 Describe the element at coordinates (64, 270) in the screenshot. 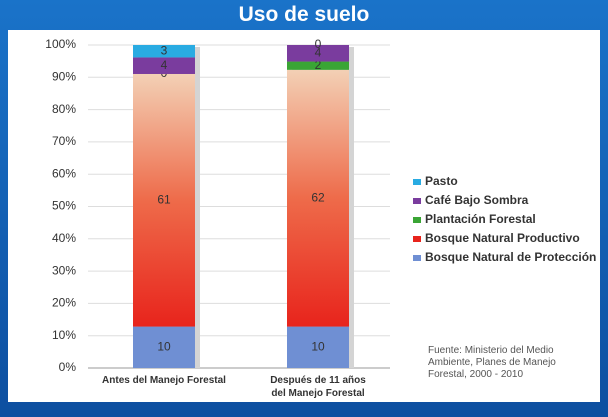

I see `y-tick-label: 30%` at that location.